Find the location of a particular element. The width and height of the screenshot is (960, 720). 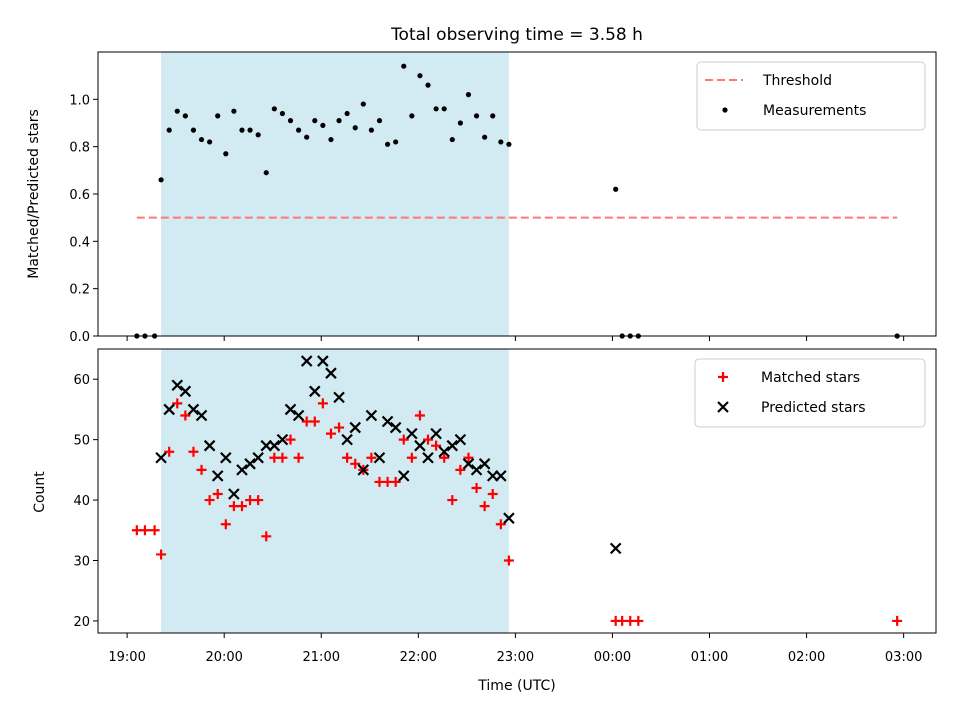

x-tick-label: 01:00 is located at coordinates (709, 657).